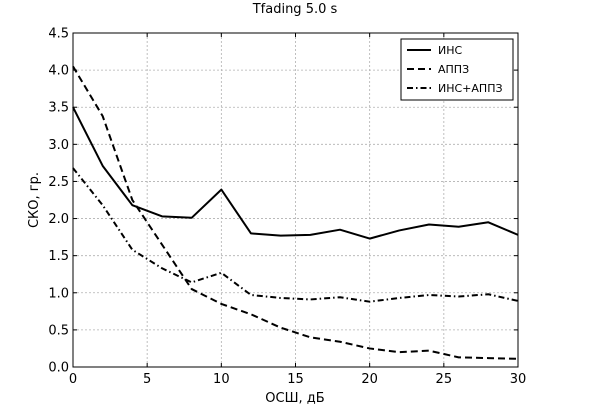 This screenshot has width=590, height=410. I want to click on y-tick-label: 3.5, so click(58, 108).